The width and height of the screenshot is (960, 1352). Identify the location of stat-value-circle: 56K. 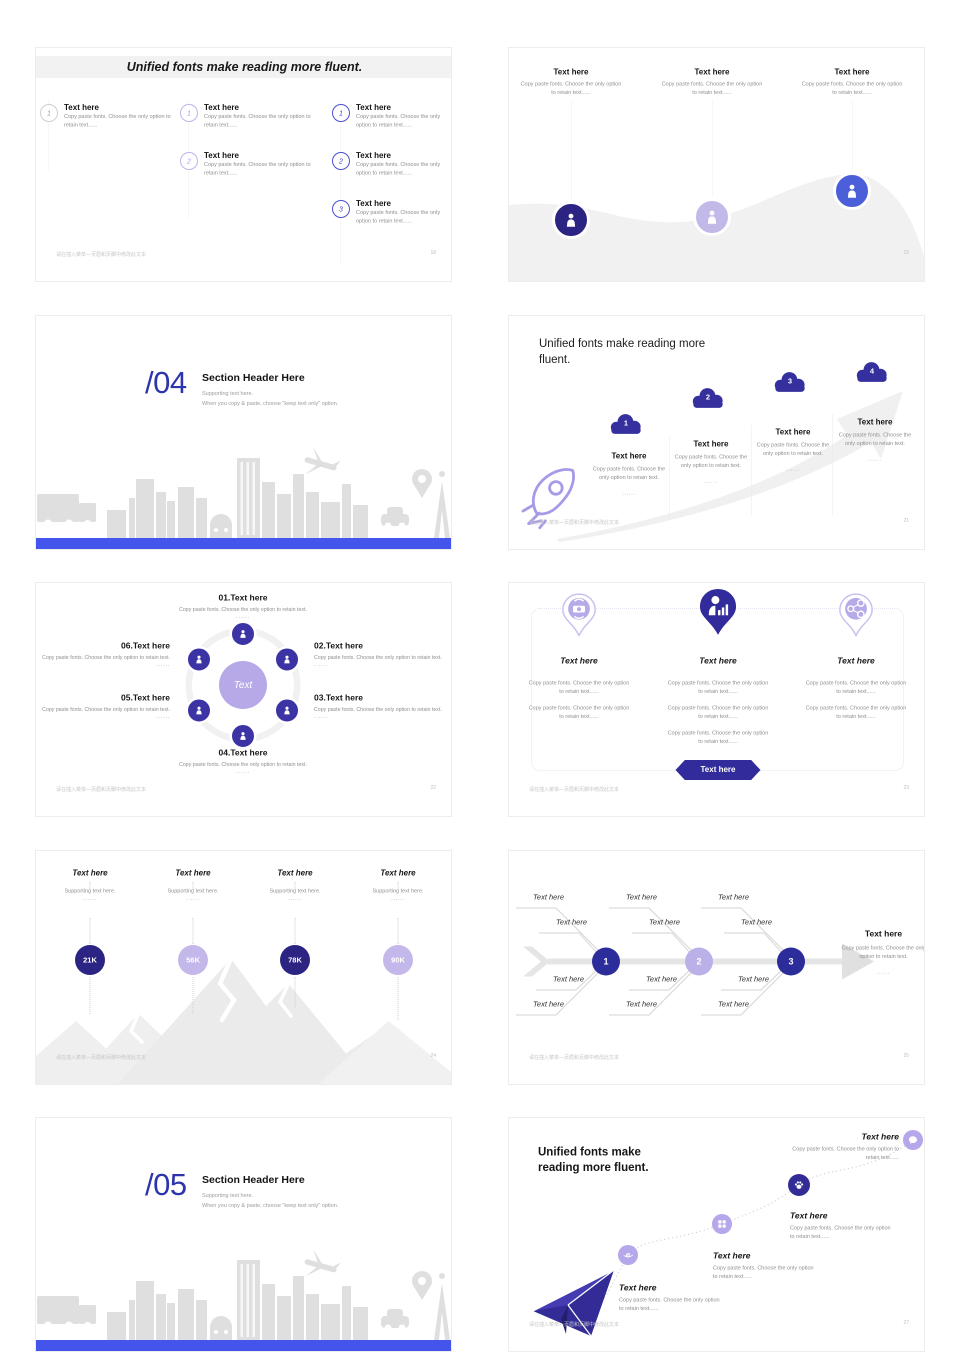
(193, 960).